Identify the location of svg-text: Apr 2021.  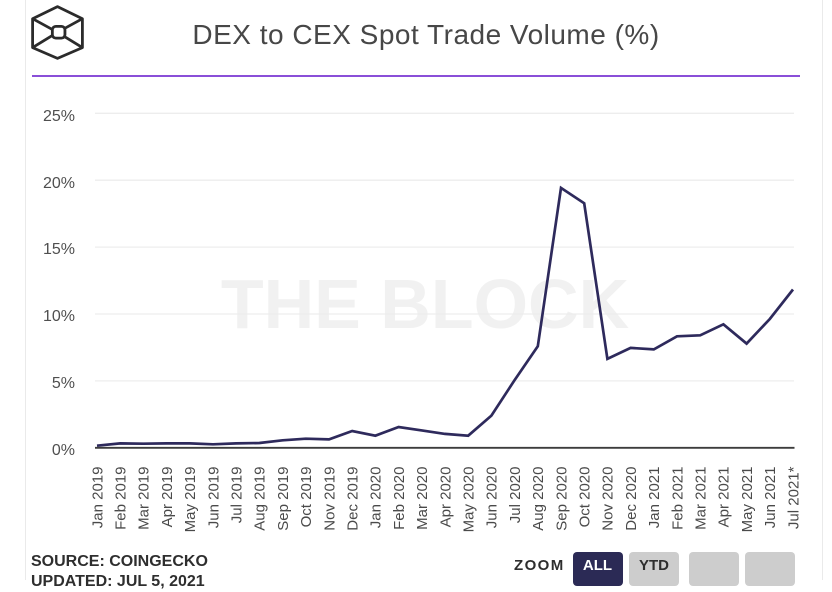
(724, 497).